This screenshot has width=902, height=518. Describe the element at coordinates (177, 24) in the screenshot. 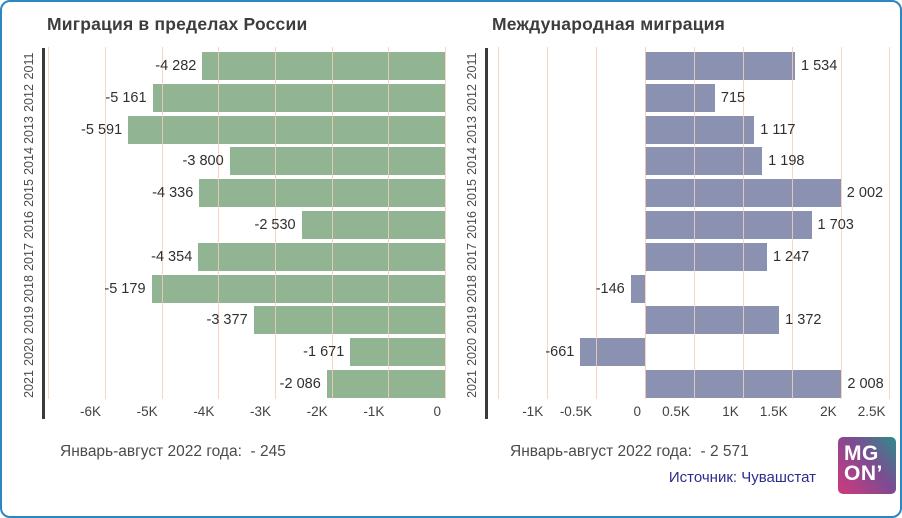

I see `chart-title-internal-migration: Миграция в пределах России` at that location.